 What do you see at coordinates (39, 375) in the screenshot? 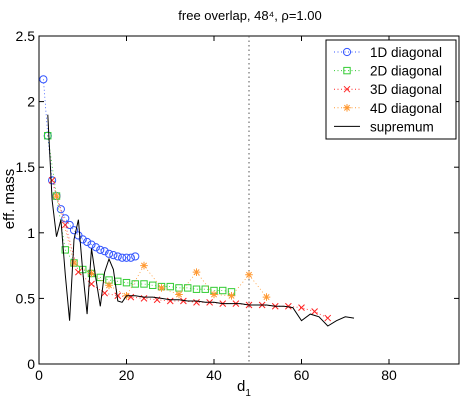
I see `x-tick-label: 0` at bounding box center [39, 375].